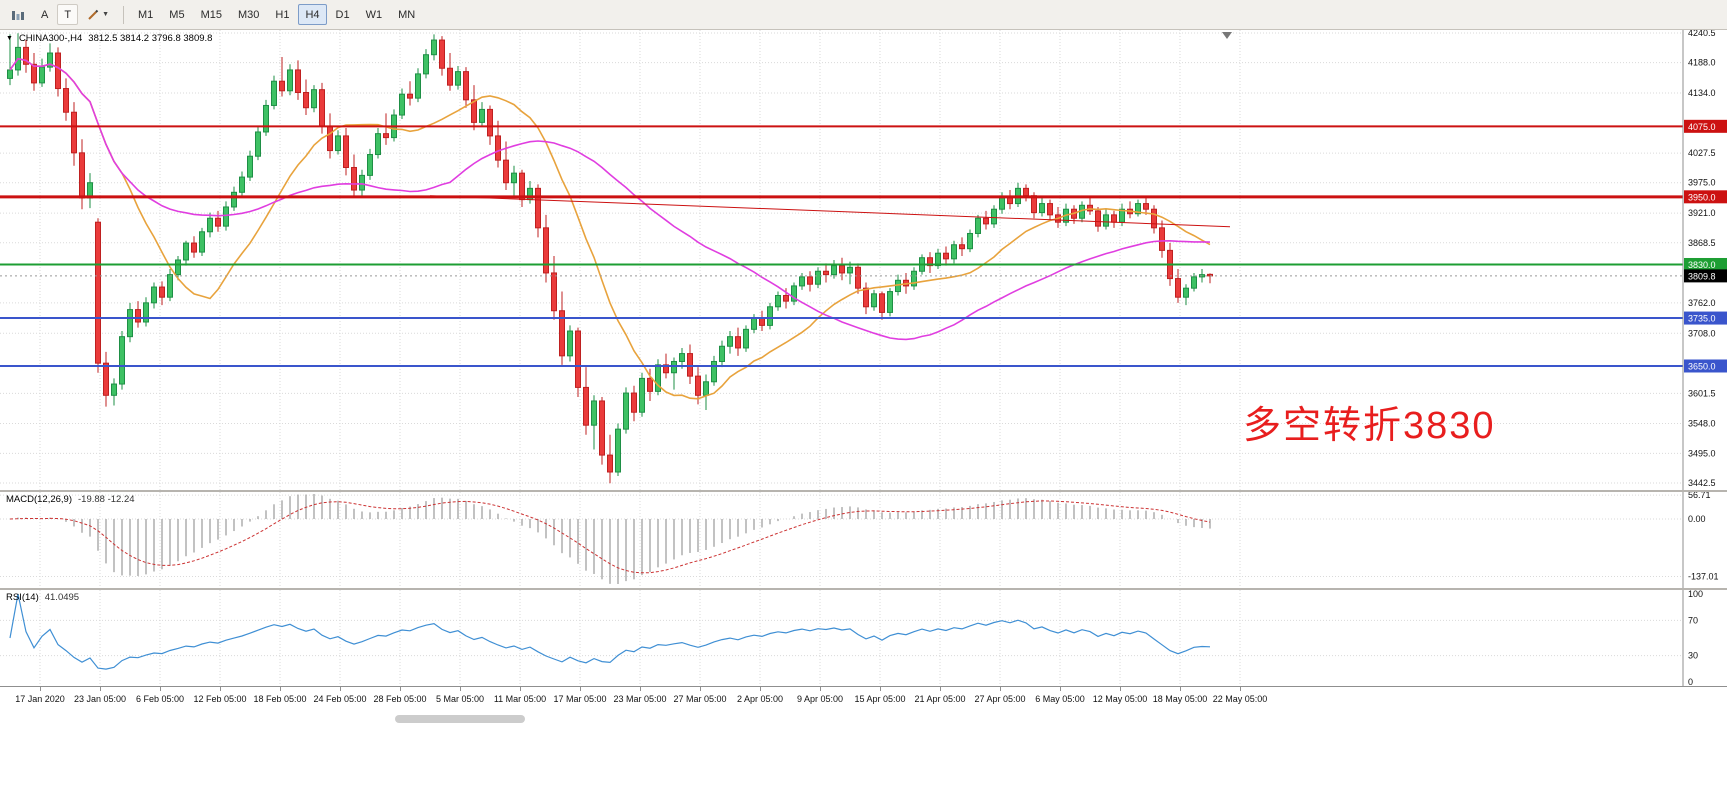 Image resolution: width=1727 pixels, height=790 pixels. What do you see at coordinates (863, 751) in the screenshot?
I see `bottom-strip` at bounding box center [863, 751].